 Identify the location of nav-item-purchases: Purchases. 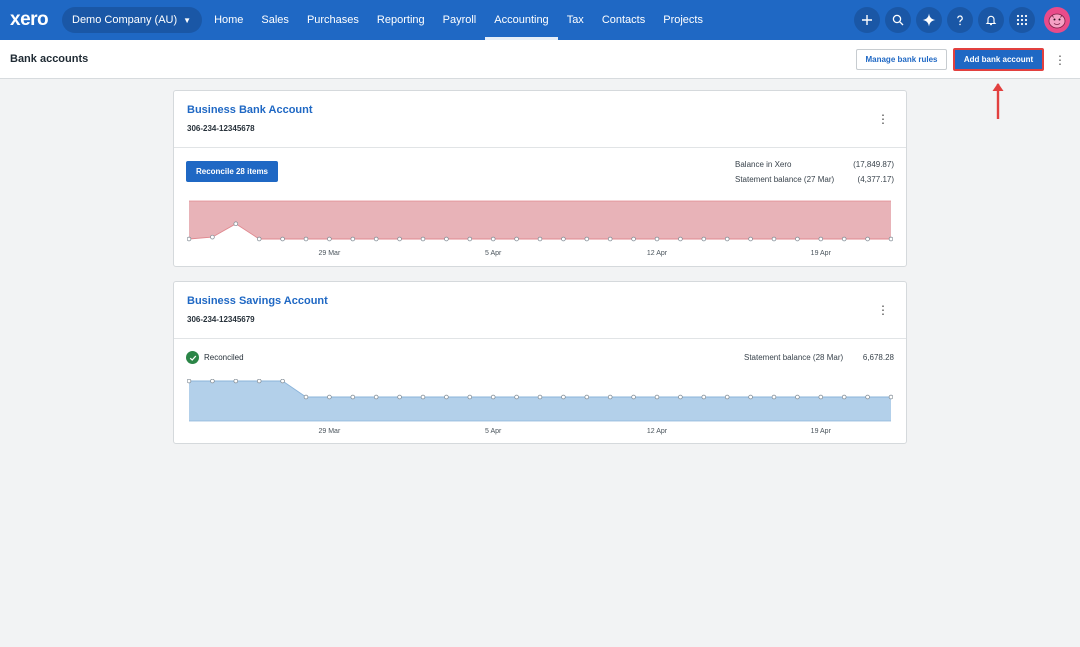
(332, 20).